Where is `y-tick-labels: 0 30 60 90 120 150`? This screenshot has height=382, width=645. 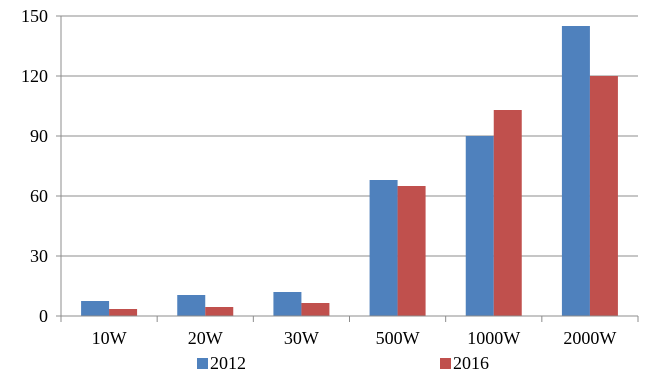
y-tick-labels: 0 30 60 90 120 150 is located at coordinates (34, 166).